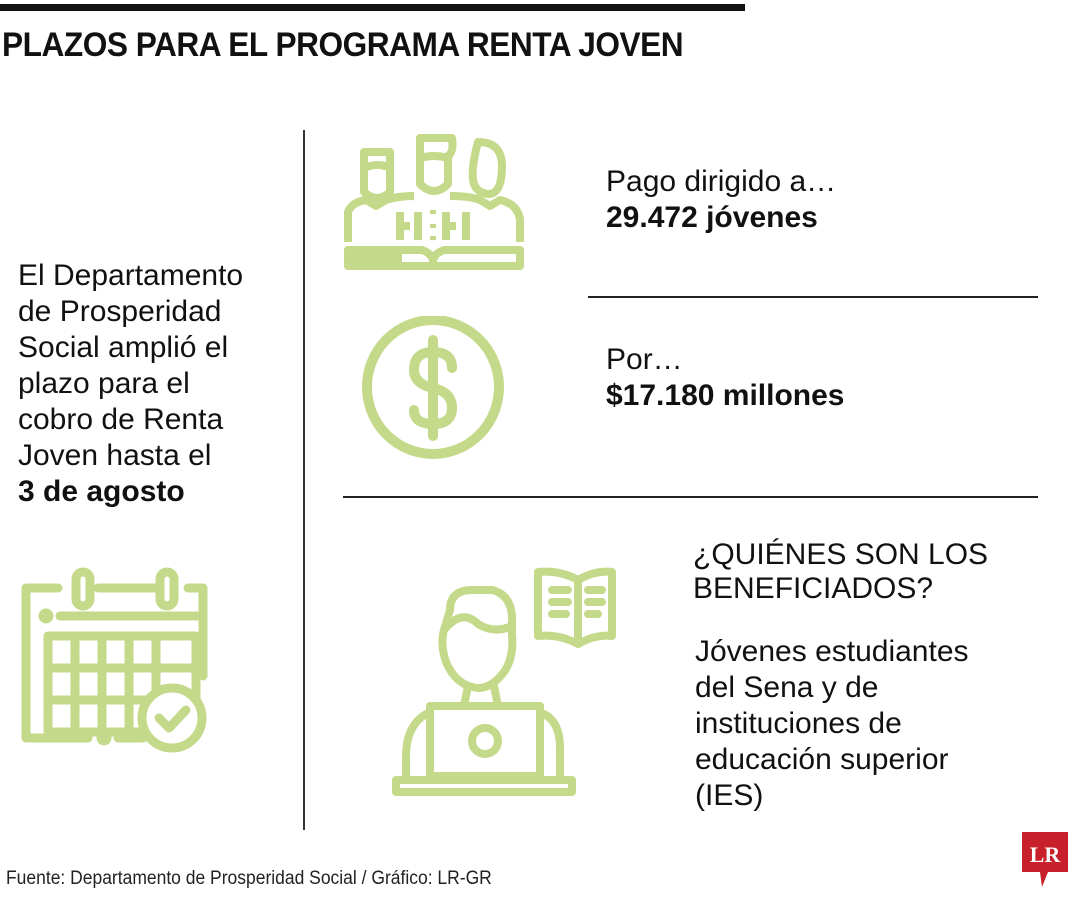 This screenshot has width=1080, height=900. I want to click on desc-line: de Prosperidad, so click(120, 311).